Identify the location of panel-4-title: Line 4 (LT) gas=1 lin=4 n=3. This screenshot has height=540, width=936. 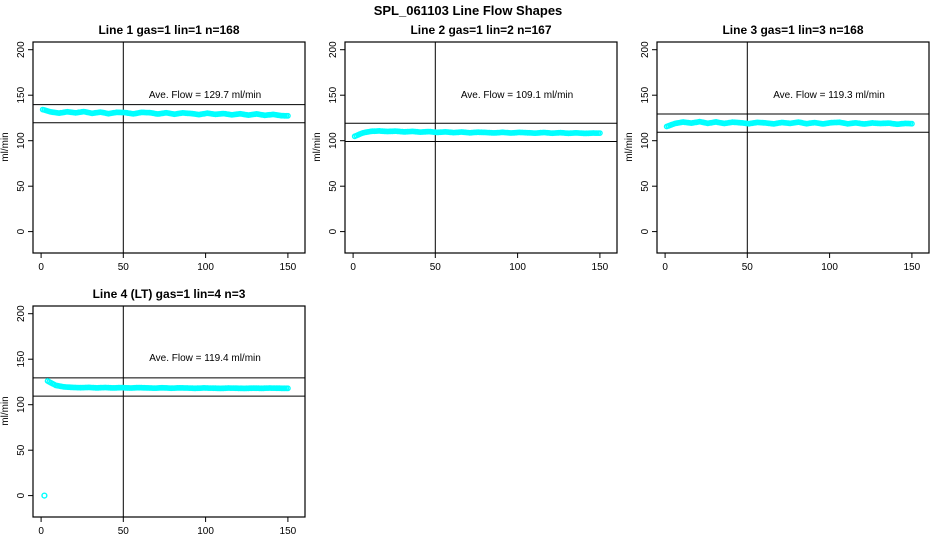
(169, 294).